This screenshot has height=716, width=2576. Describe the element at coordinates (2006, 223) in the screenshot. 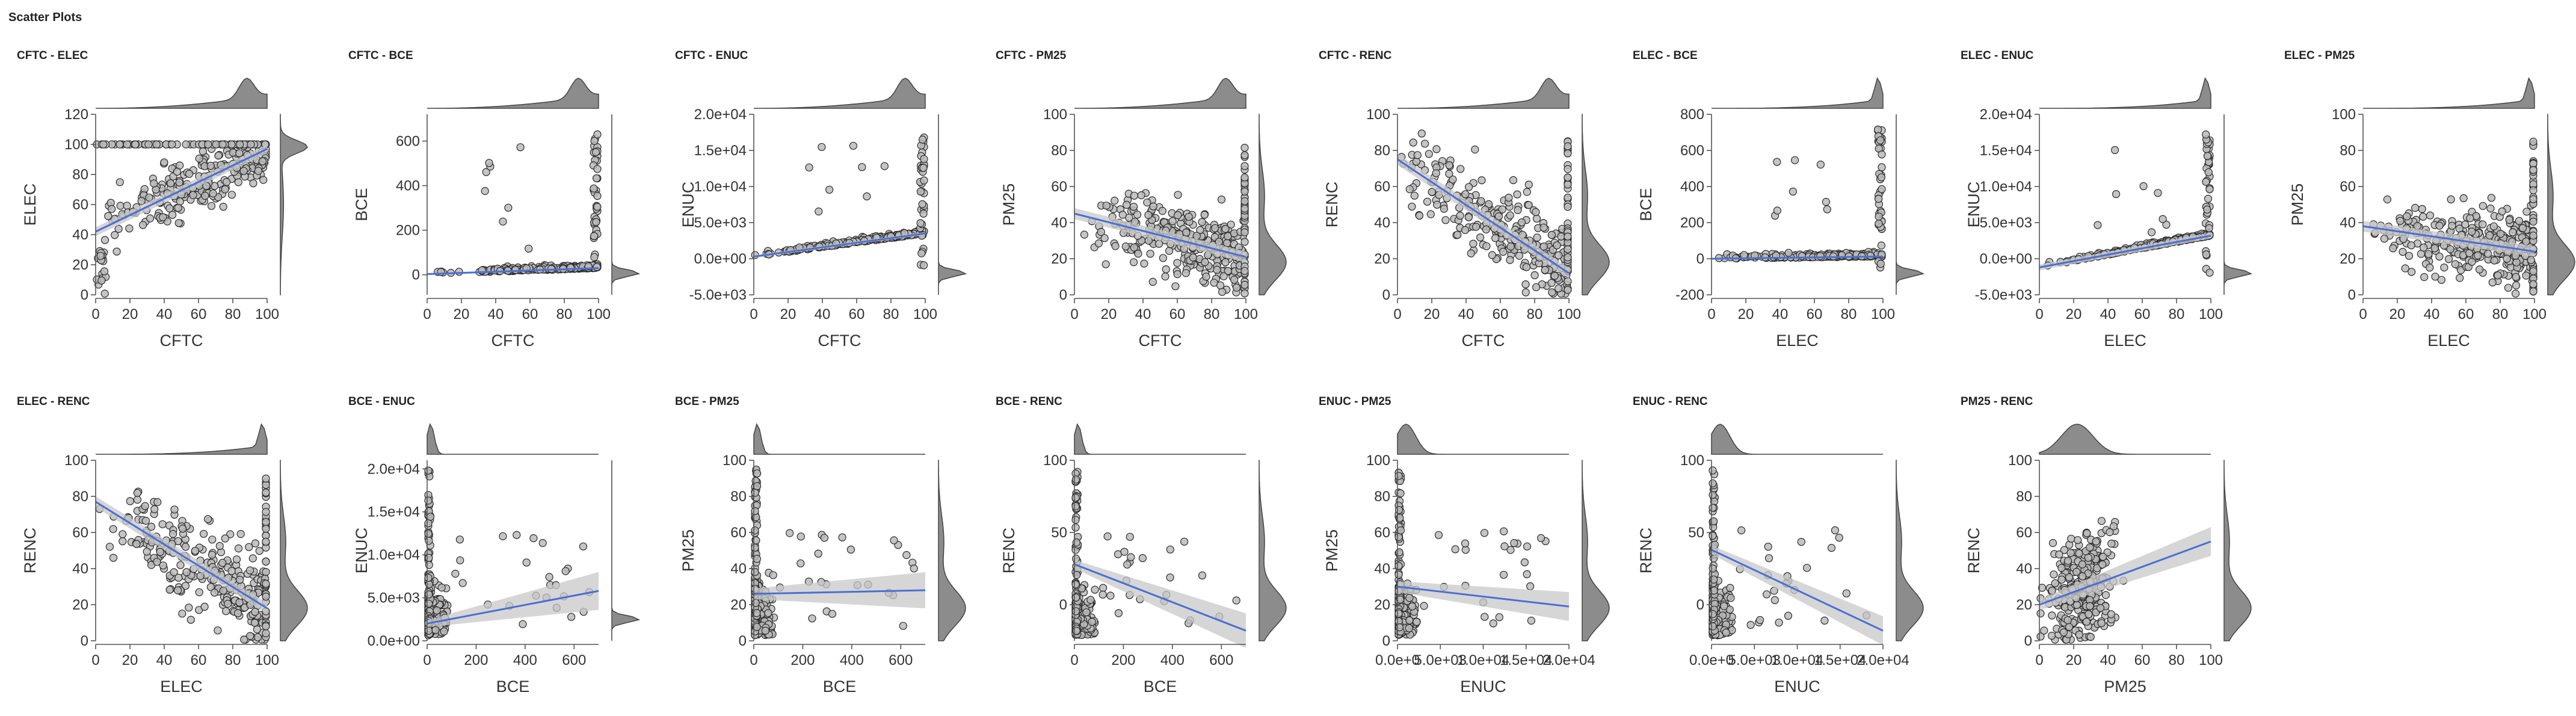

I see `y-tick-label: 5.0e+03` at that location.